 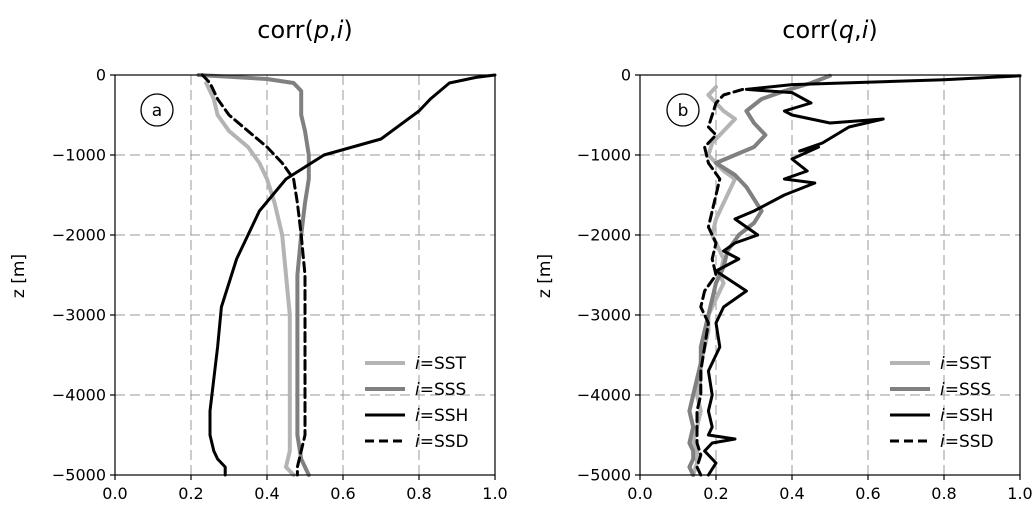 What do you see at coordinates (304, 30) in the screenshot?
I see `panel-a-title: corr(p,i)` at bounding box center [304, 30].